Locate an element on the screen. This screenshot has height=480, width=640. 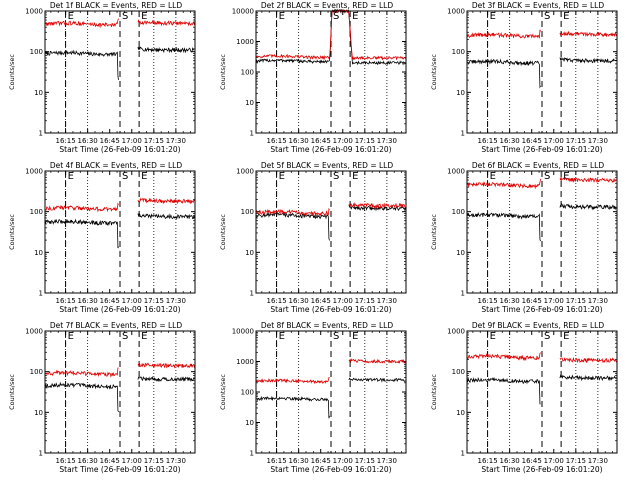
panel-title: Det 7f BLACK = Events, RED = LLD is located at coordinates (116, 325).